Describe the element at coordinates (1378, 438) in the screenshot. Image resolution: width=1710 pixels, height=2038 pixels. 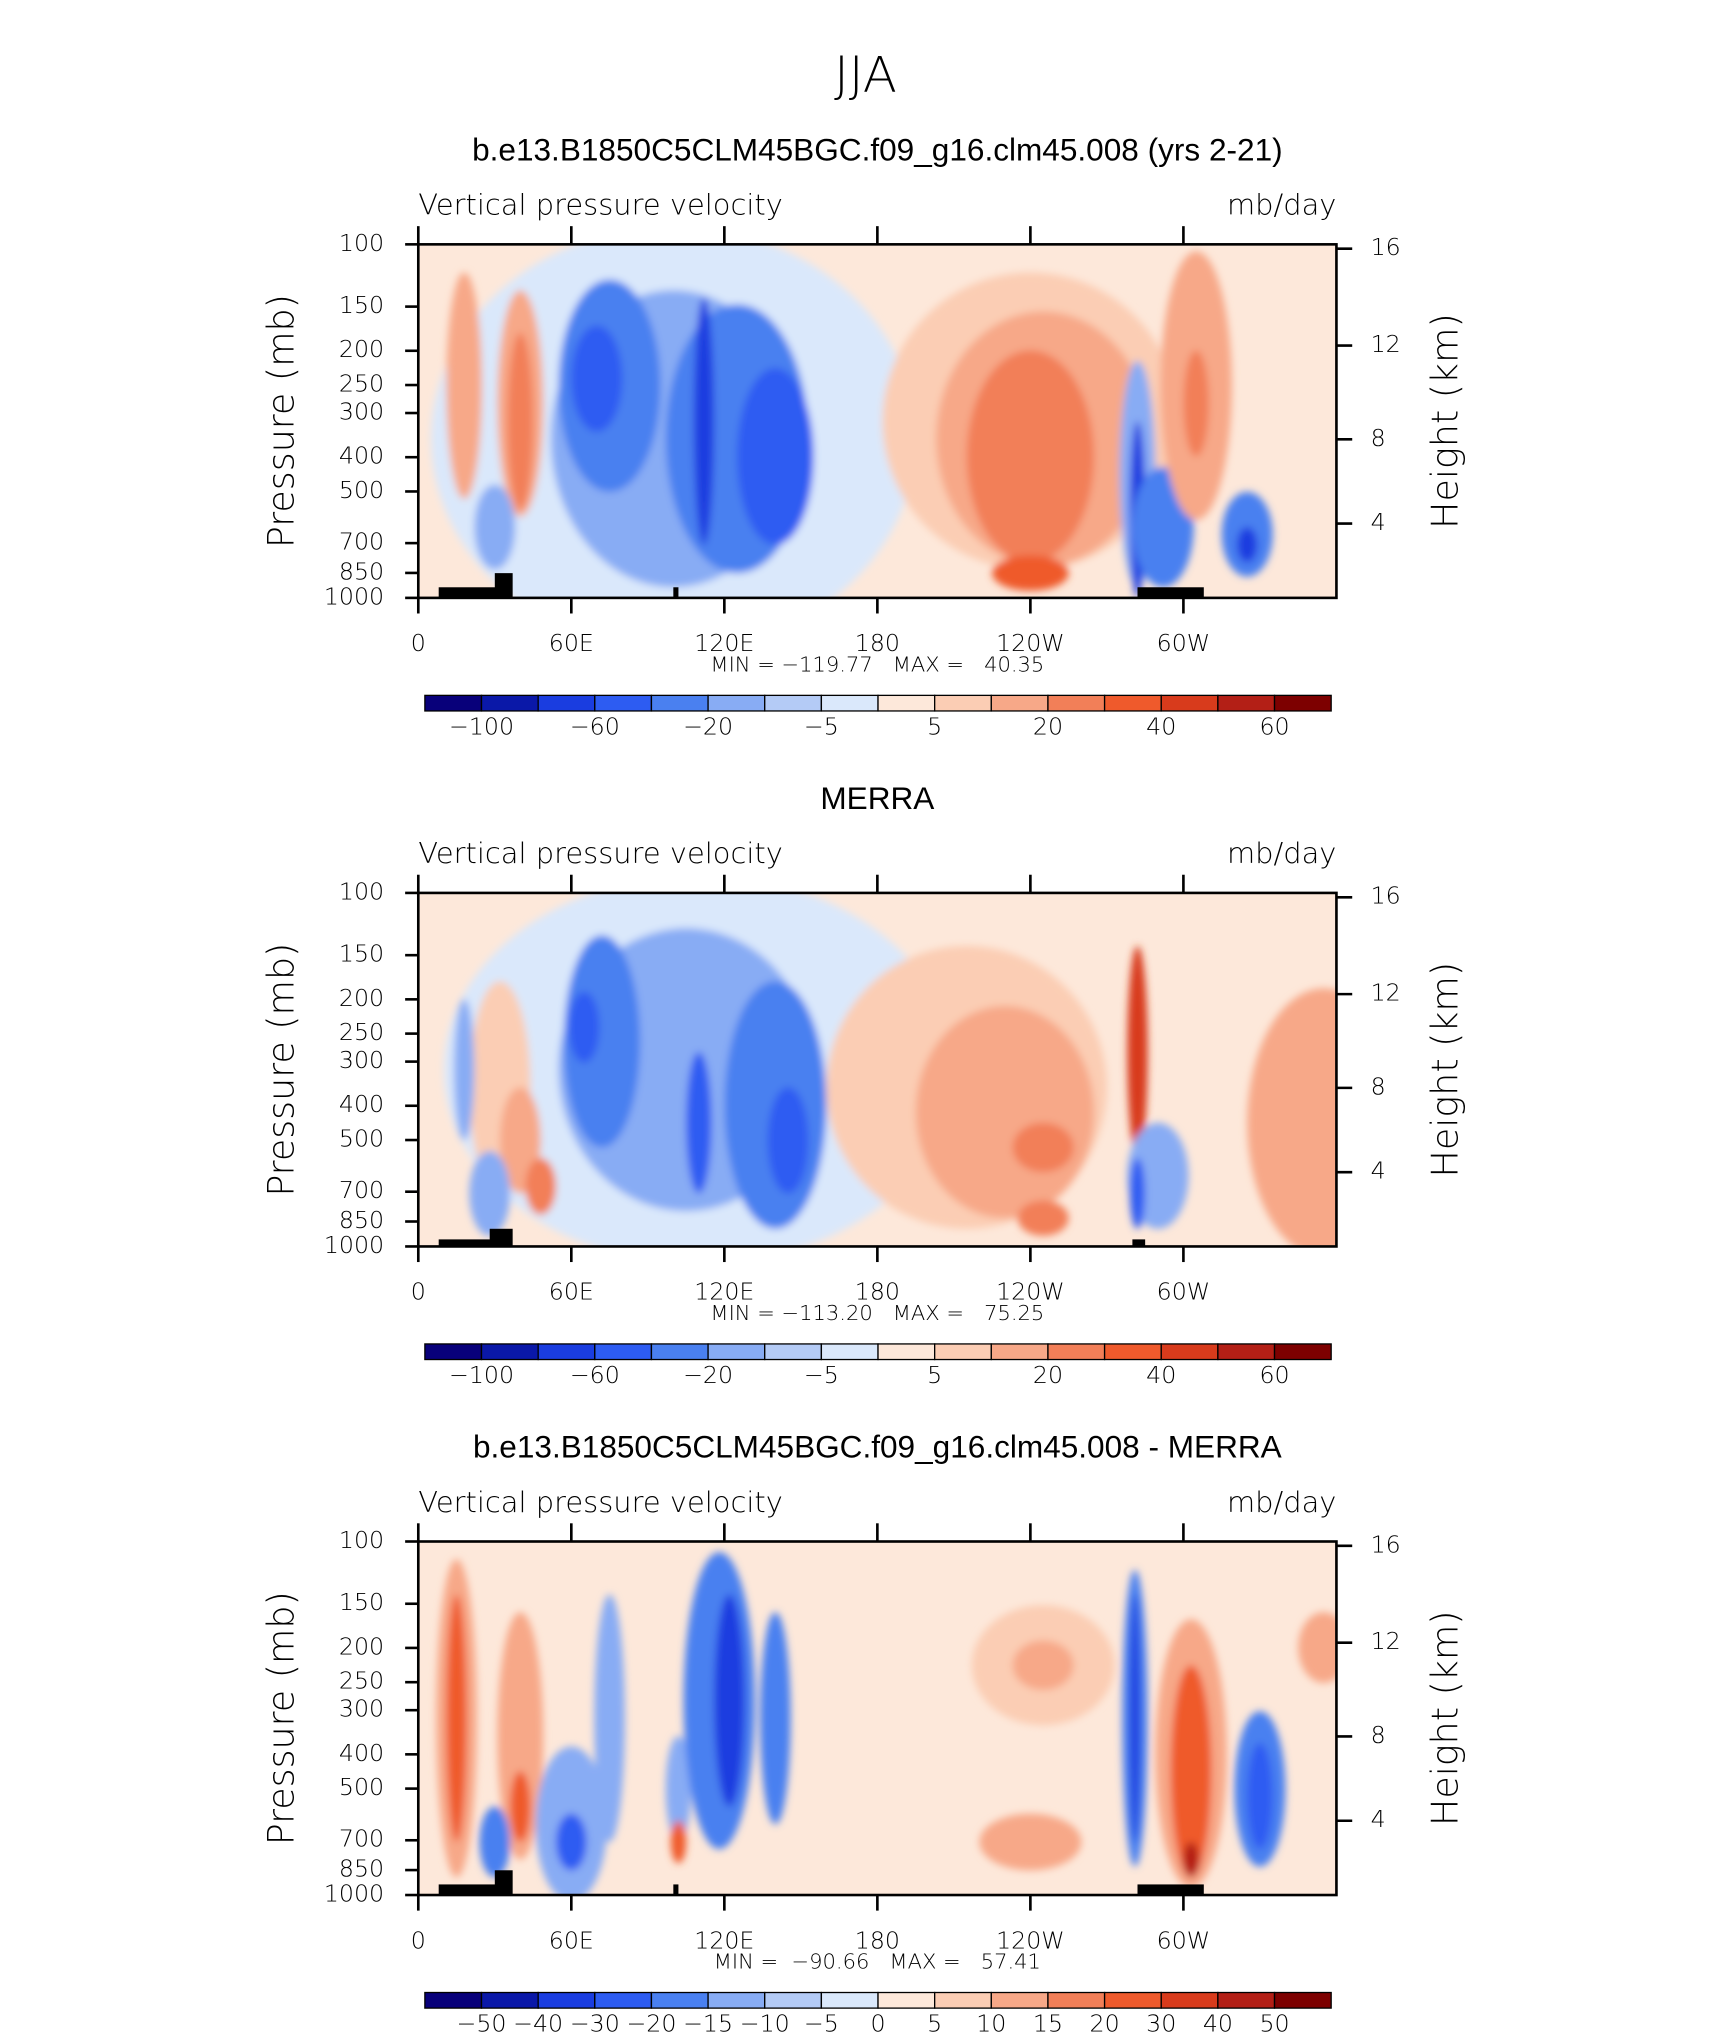
I see `y2-tick-label: 8` at that location.